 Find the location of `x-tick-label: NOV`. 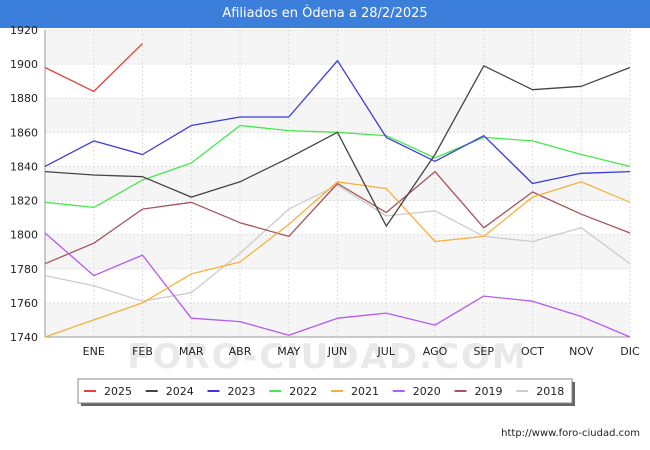

x-tick-label: NOV is located at coordinates (581, 351).